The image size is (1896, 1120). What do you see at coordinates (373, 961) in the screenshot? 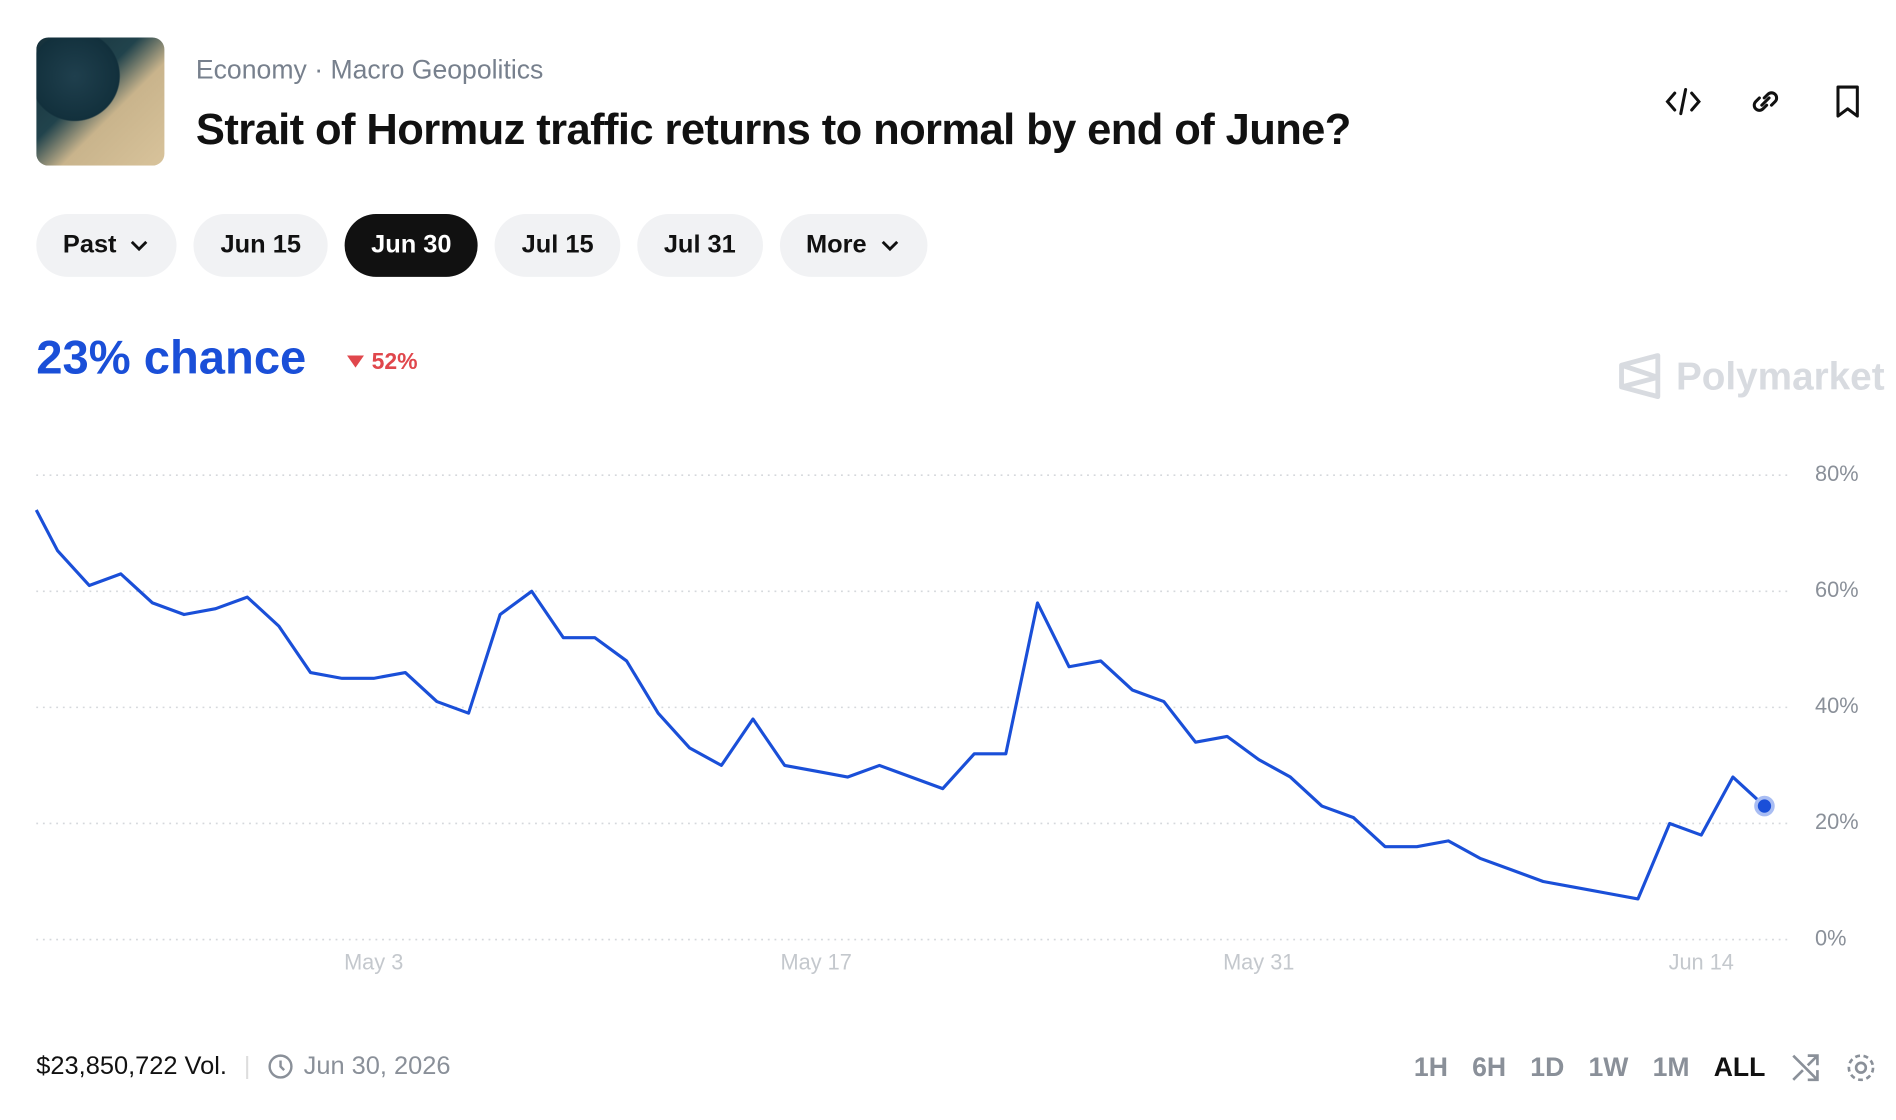
I see `x-tick-label: May 3` at bounding box center [373, 961].